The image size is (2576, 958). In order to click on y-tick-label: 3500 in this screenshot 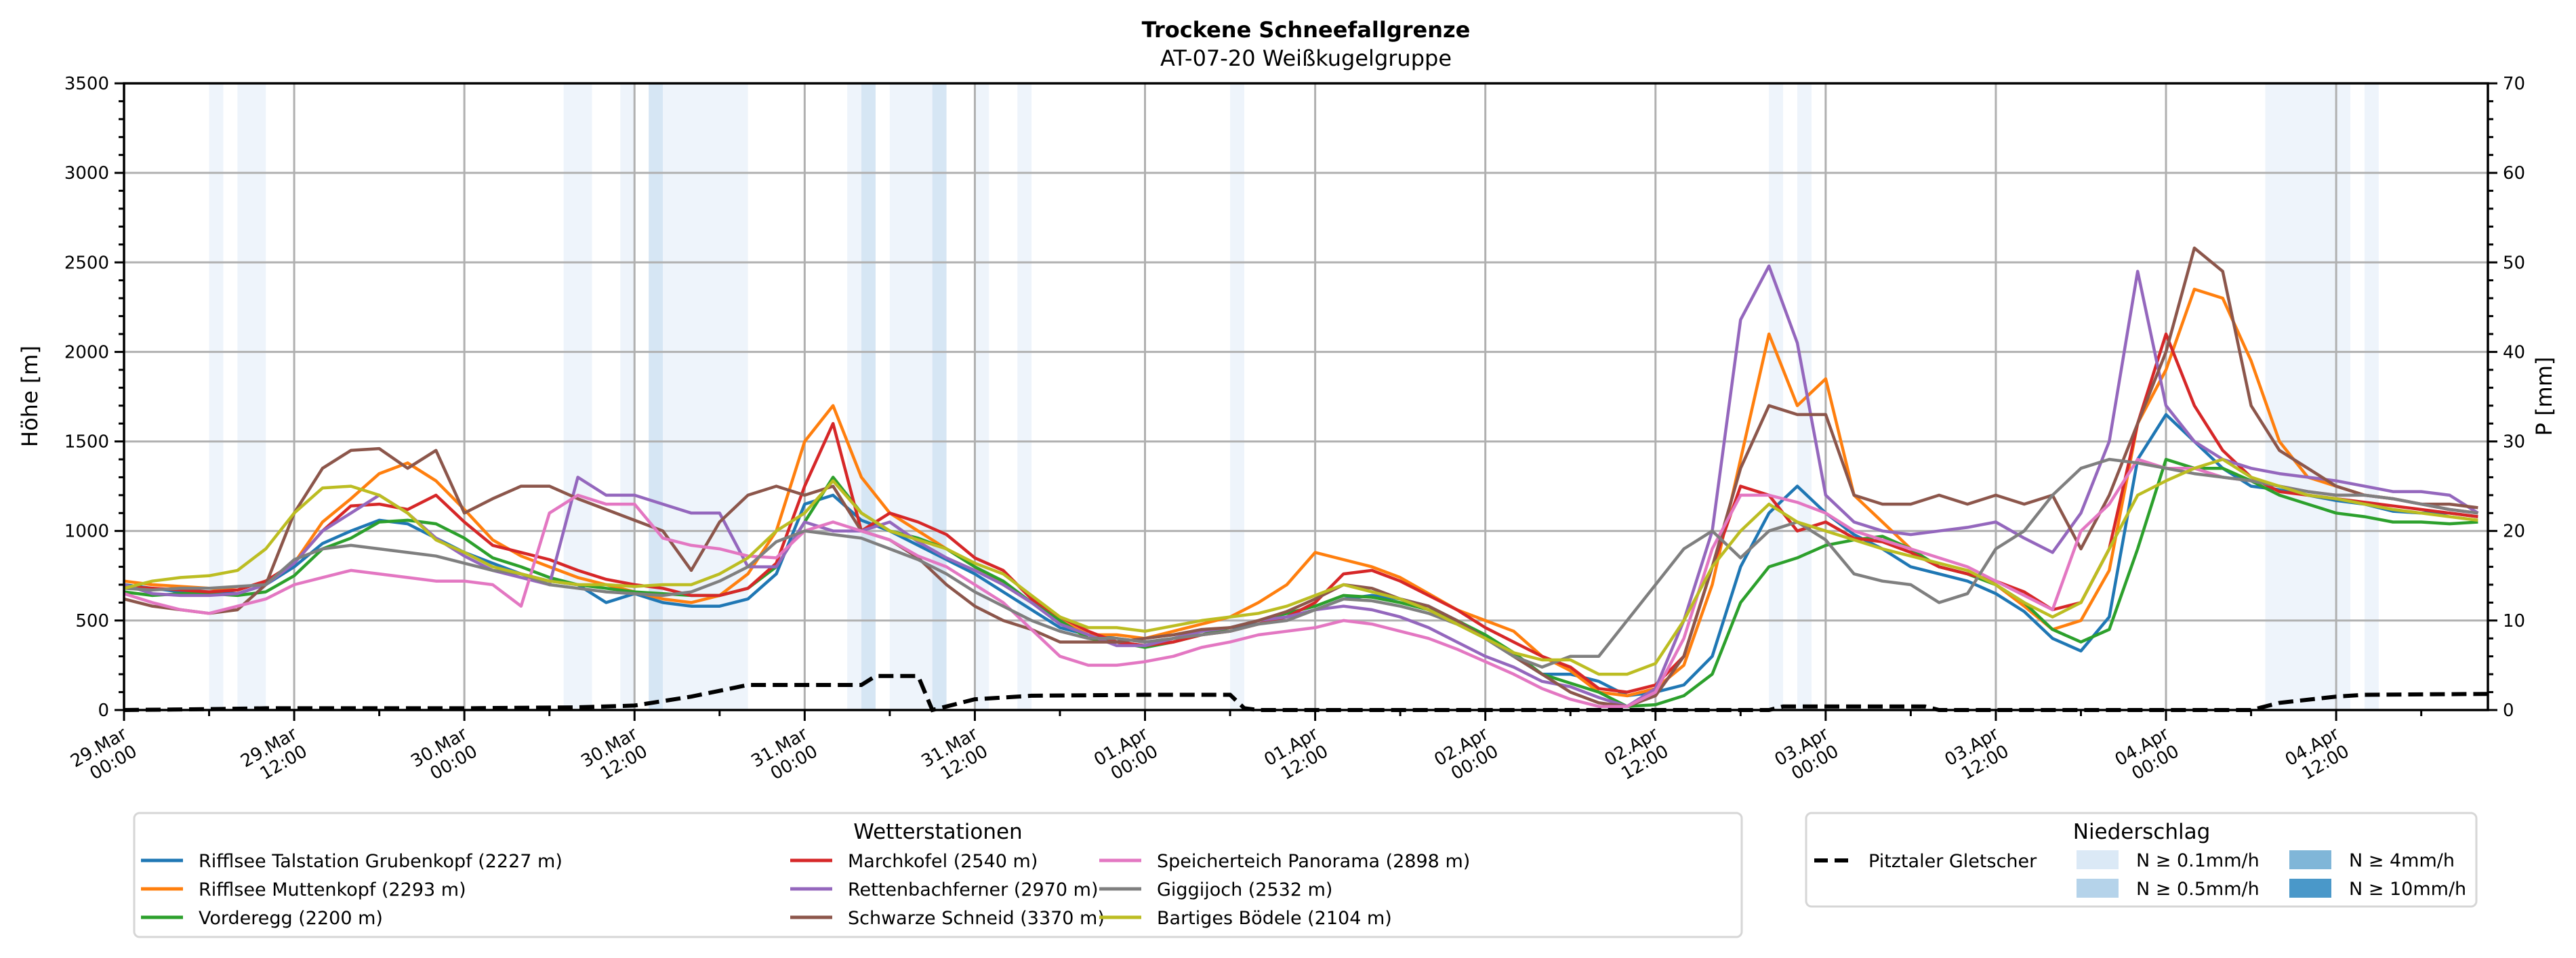, I will do `click(86, 84)`.